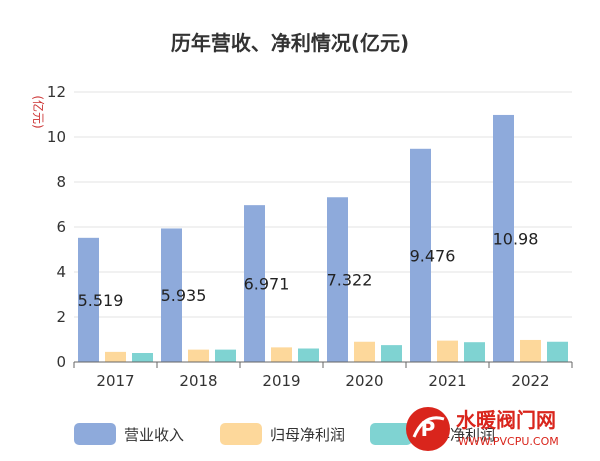  Describe the element at coordinates (308, 269) in the screenshot. I see `data-labels: 5.519 5.935 6.971 7.322 9.476 10.98` at that location.